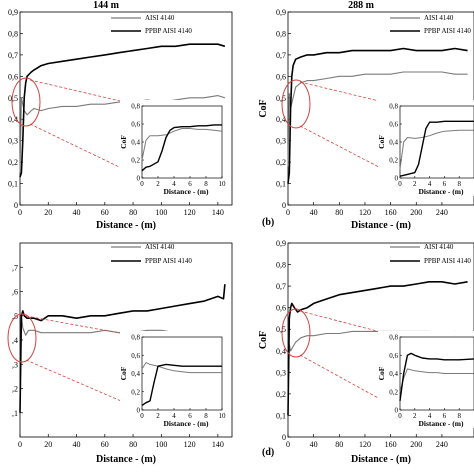 Image resolution: width=474 pixels, height=474 pixels. What do you see at coordinates (48, 212) in the screenshot?
I see `x-tick-label: 20` at bounding box center [48, 212].